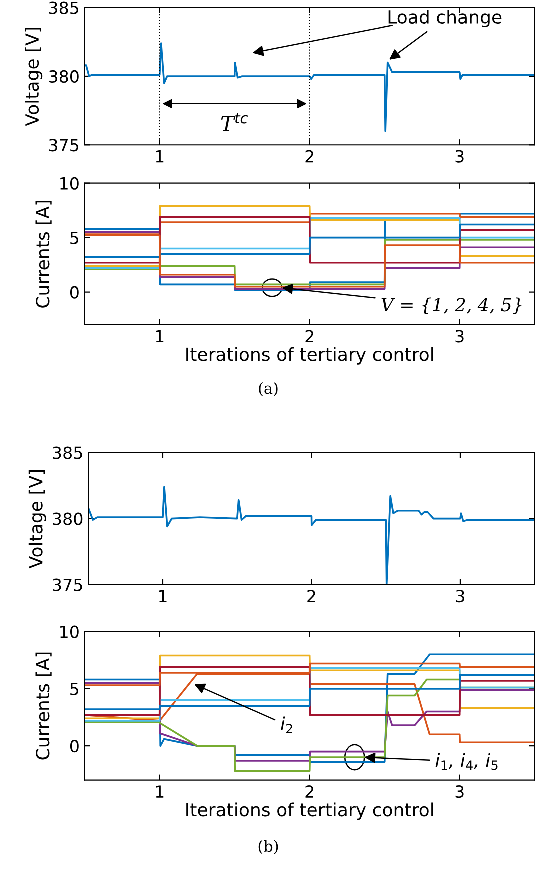  I want to click on annotation: Load change, so click(445, 19).